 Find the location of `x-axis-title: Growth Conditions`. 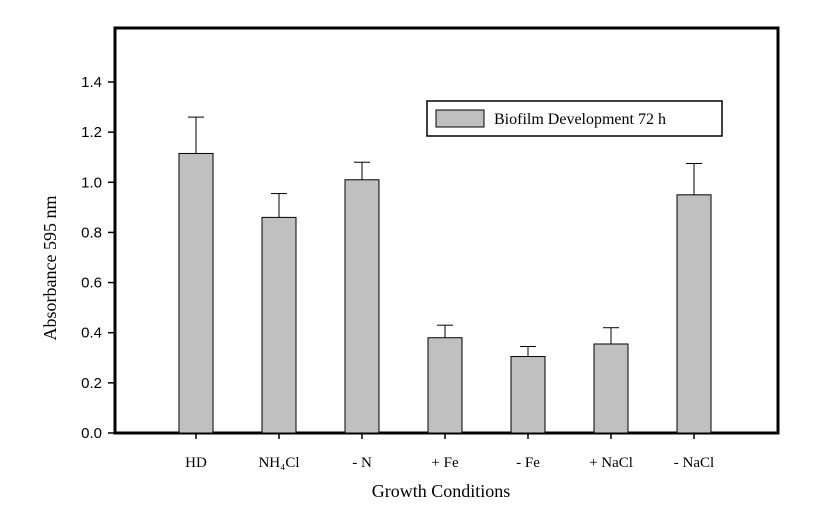

x-axis-title: Growth Conditions is located at coordinates (441, 491).